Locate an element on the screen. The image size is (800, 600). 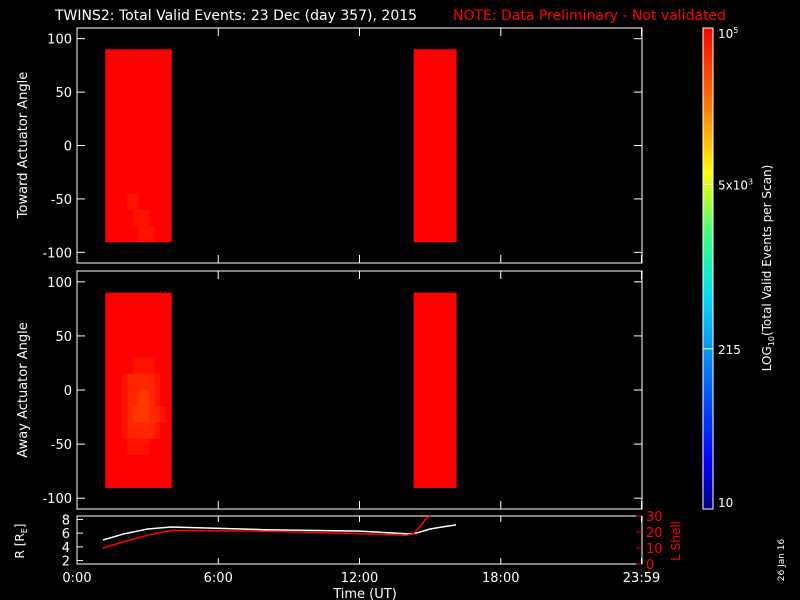
xtick-label: 6:00 is located at coordinates (218, 578).